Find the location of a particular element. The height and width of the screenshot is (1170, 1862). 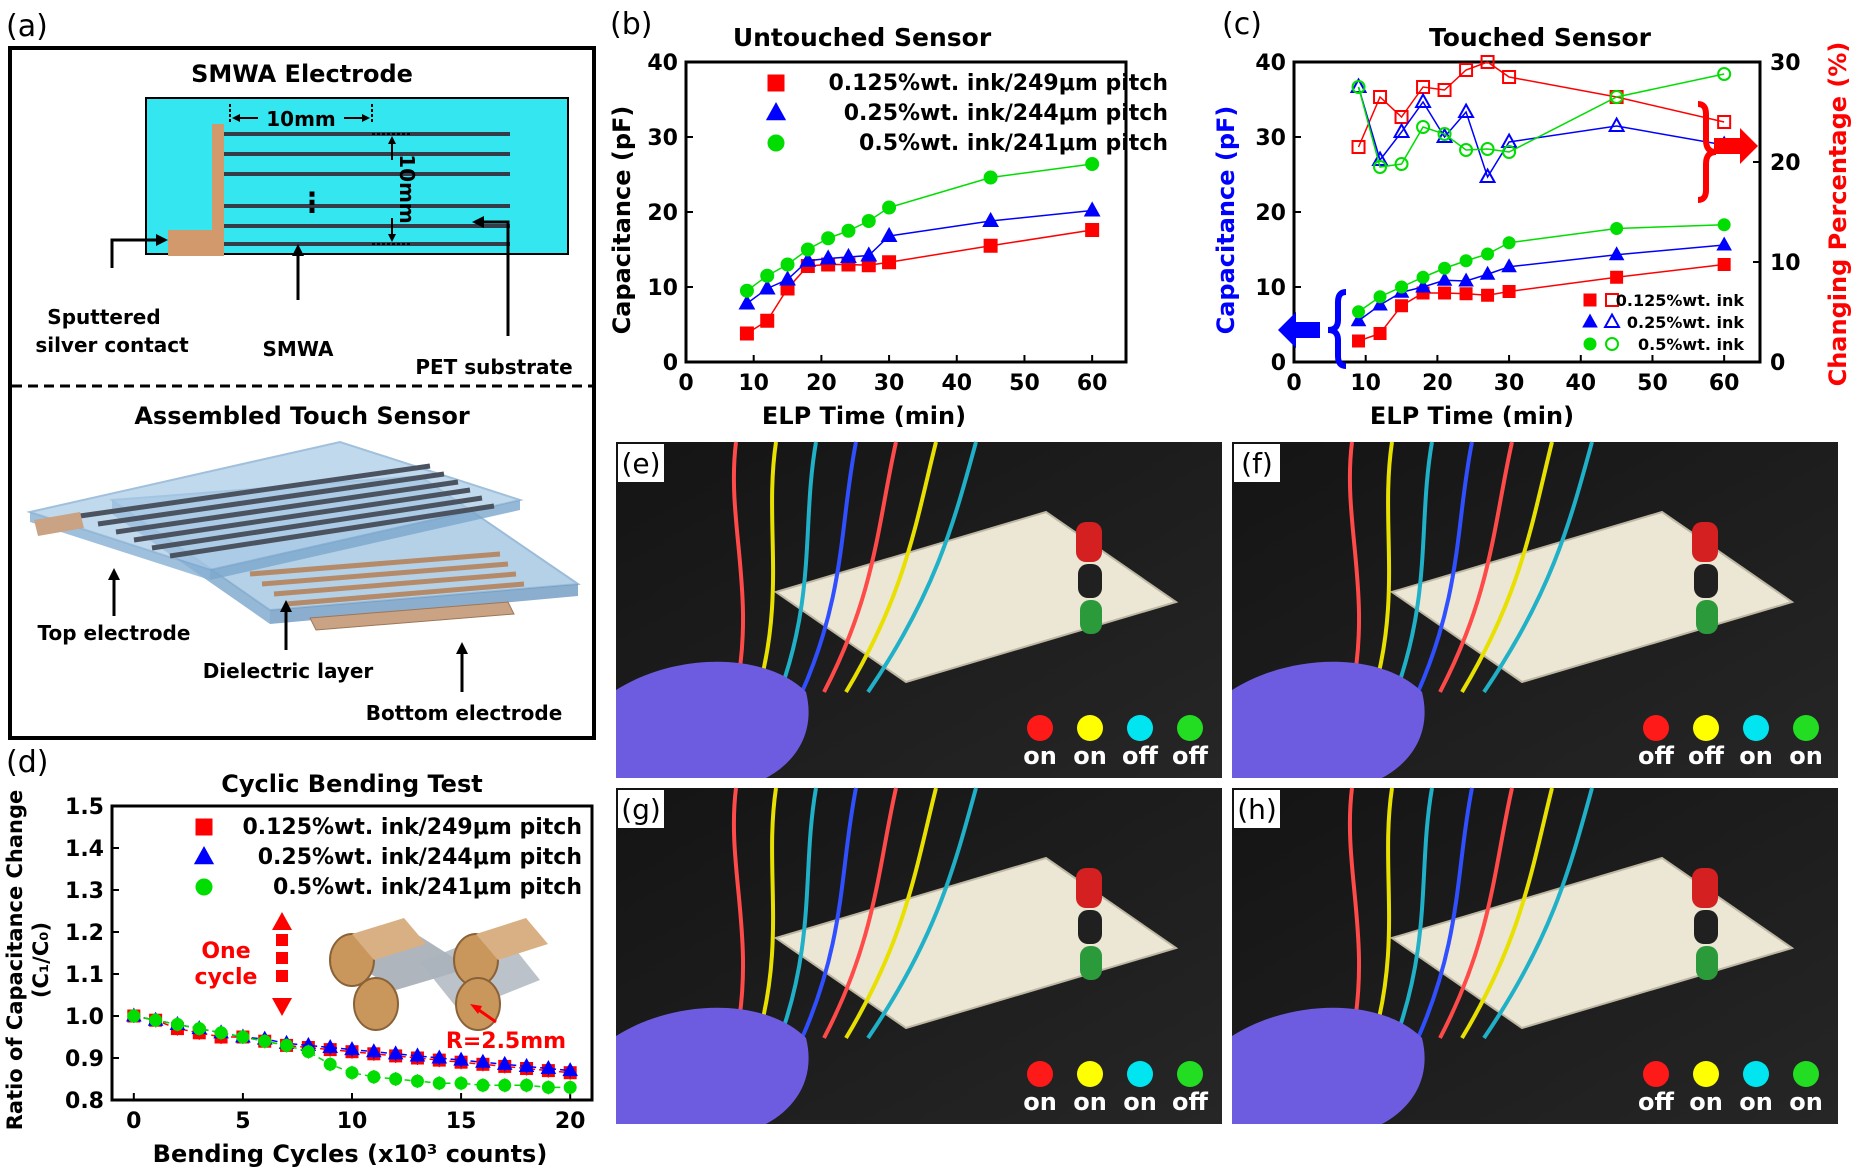

ellipsis-dots: ⋮ is located at coordinates (312, 202).